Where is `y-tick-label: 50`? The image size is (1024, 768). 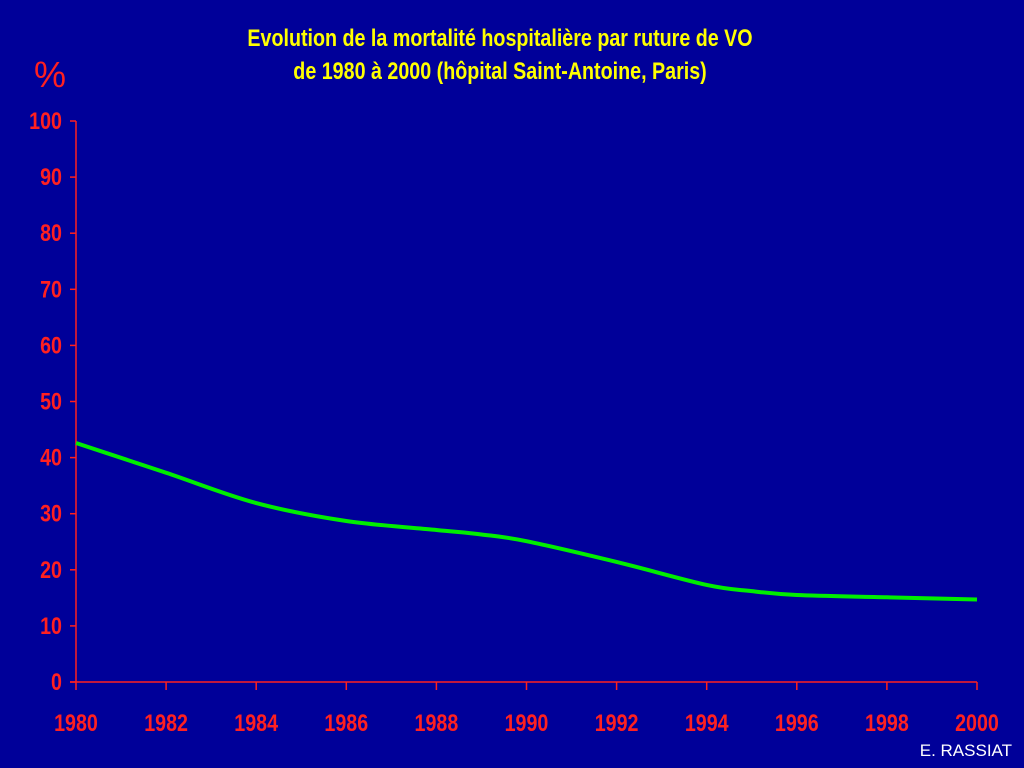
y-tick-label: 50 is located at coordinates (51, 401).